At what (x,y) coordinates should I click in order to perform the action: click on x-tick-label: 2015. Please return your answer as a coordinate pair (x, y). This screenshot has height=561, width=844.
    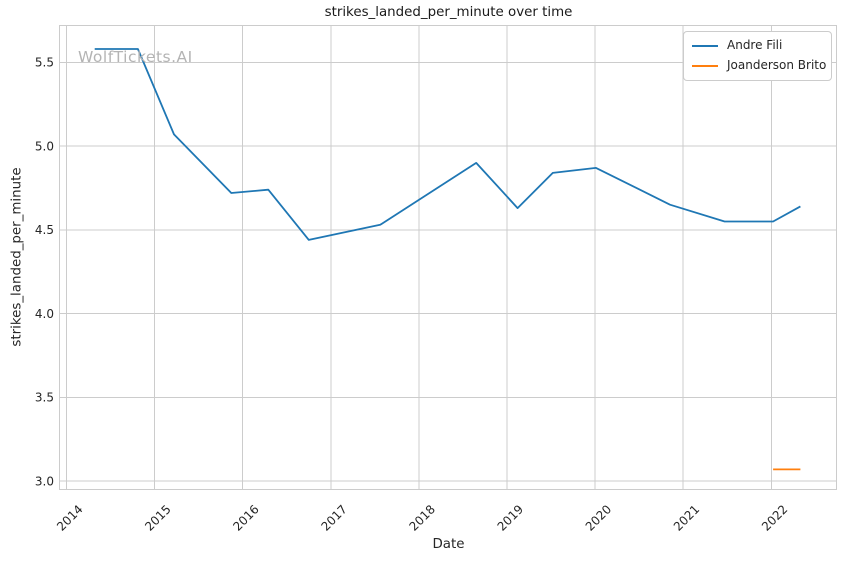
    Looking at the image, I should click on (157, 517).